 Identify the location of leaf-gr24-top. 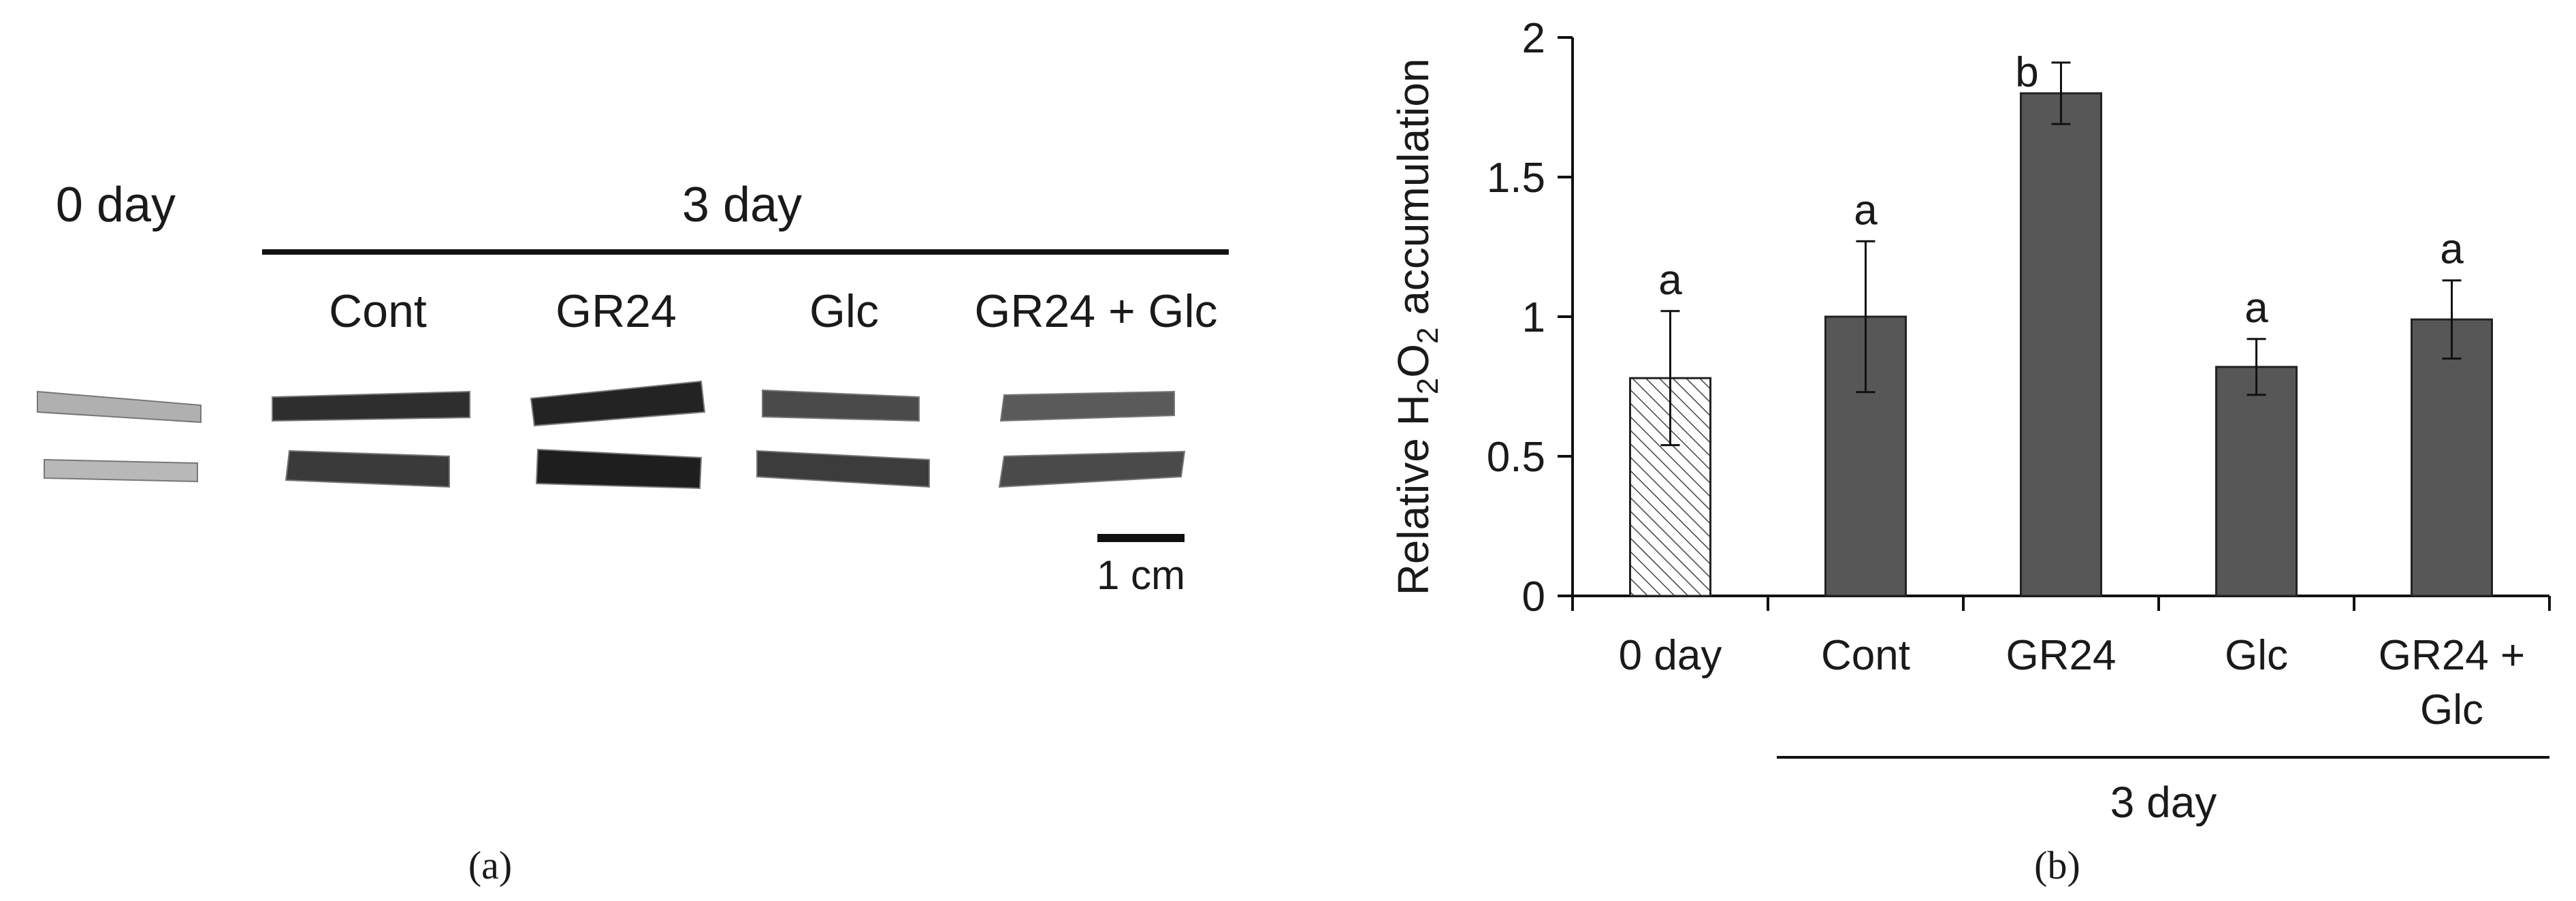
(618, 403).